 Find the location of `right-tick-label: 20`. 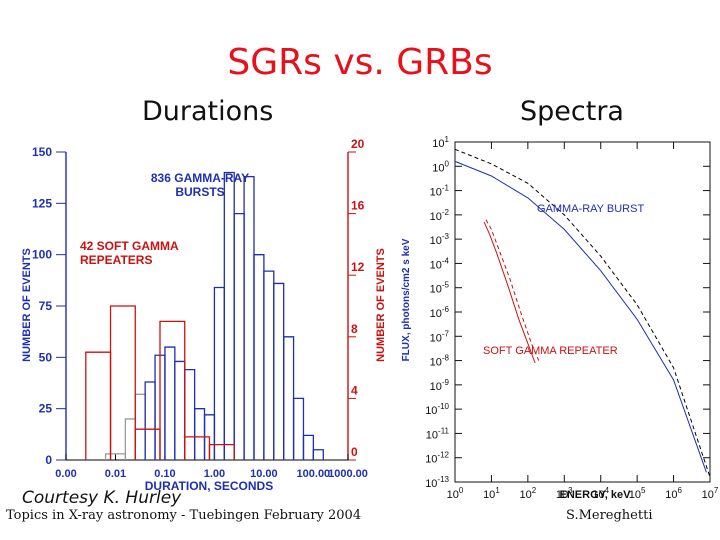

right-tick-label: 20 is located at coordinates (358, 144).